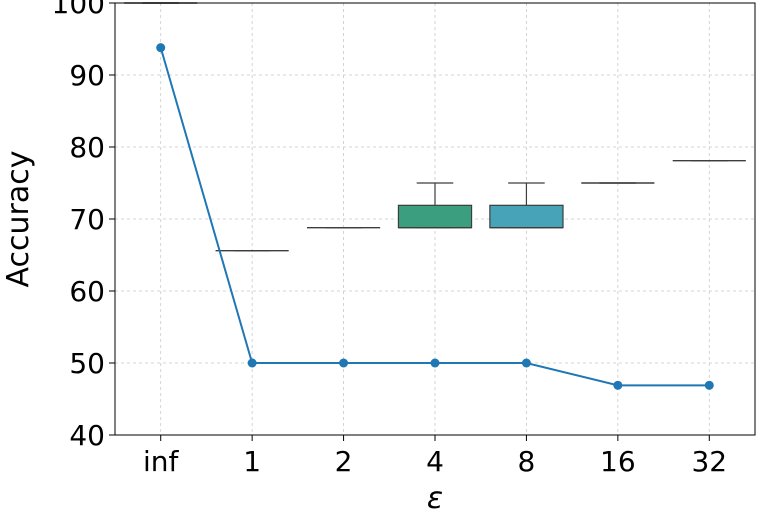 This screenshot has height=519, width=758. Describe the element at coordinates (435, 461) in the screenshot. I see `x-tick-label: 4` at that location.